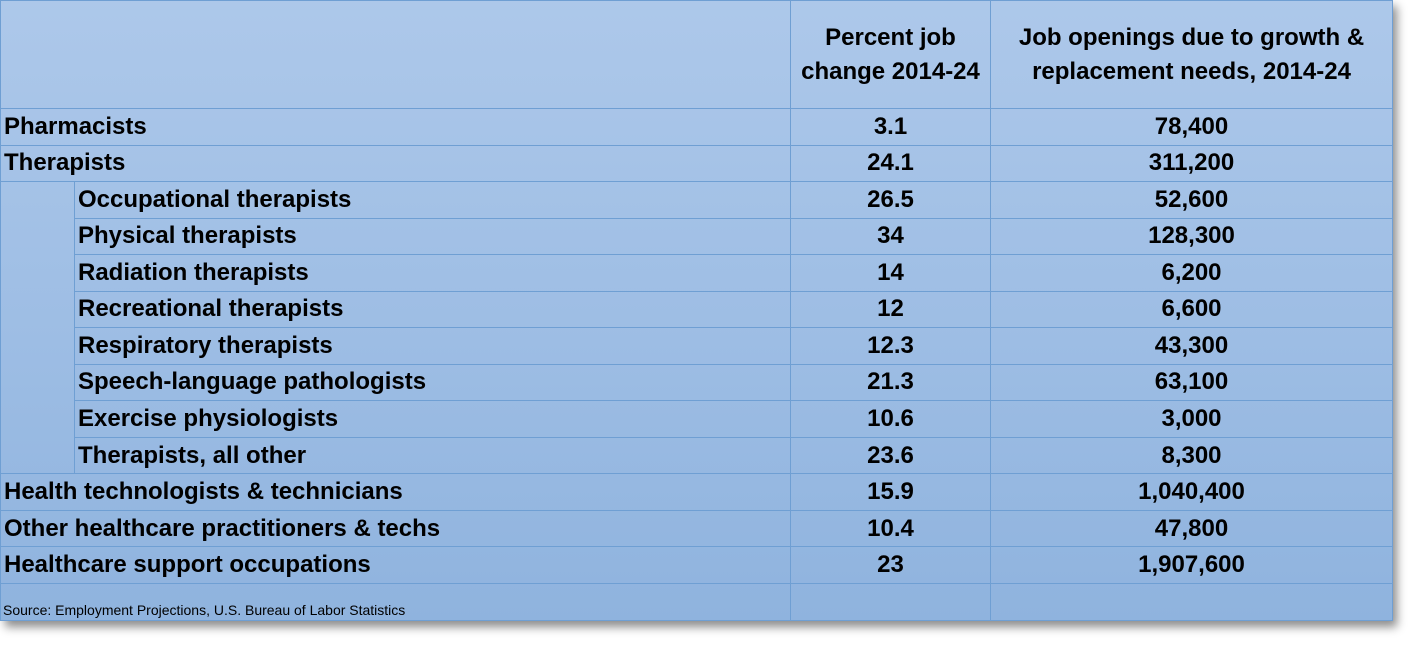  What do you see at coordinates (890, 236) in the screenshot?
I see `percent-change-value: 34` at bounding box center [890, 236].